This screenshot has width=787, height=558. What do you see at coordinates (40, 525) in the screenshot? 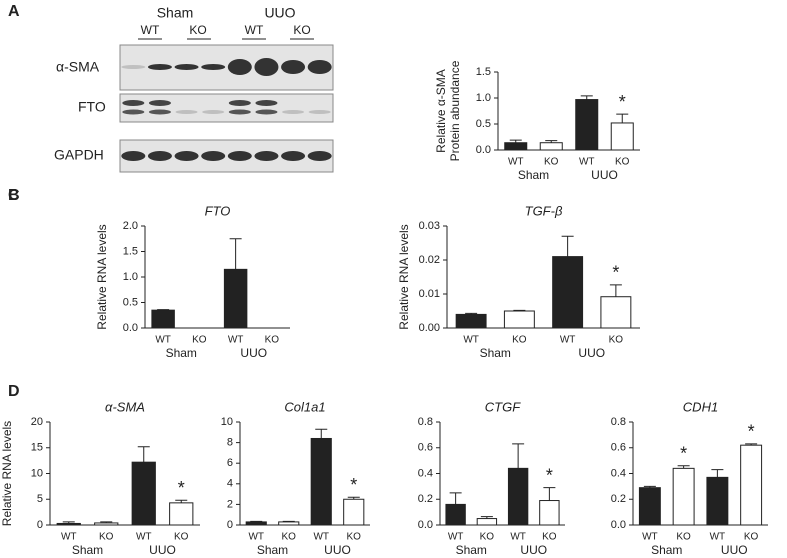
I see `y-tick-label: 0` at bounding box center [40, 525].